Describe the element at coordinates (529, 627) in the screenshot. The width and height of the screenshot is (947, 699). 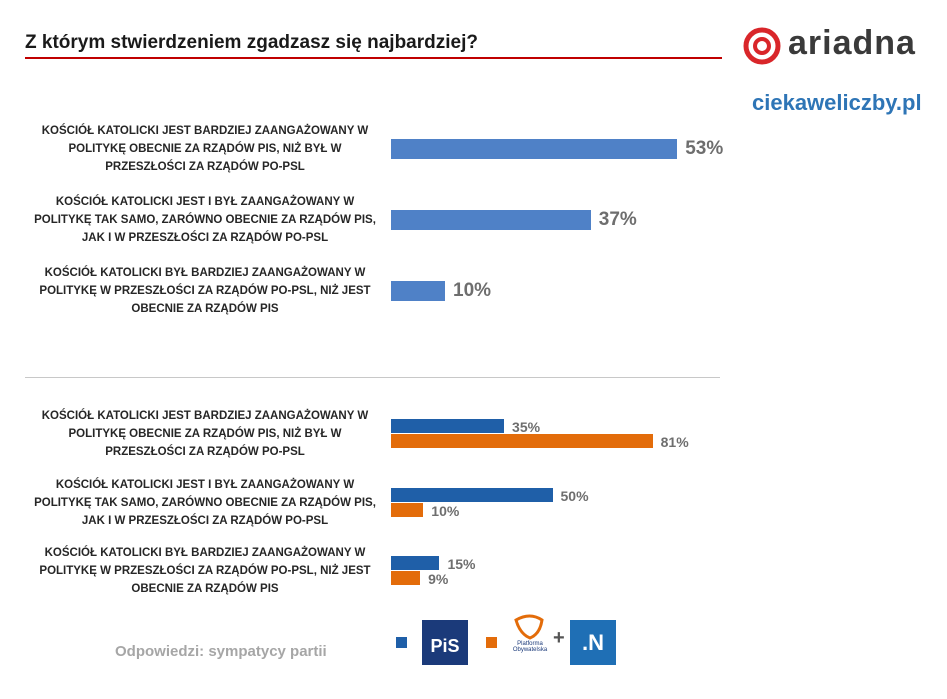
I see `legend-logo-icon` at that location.